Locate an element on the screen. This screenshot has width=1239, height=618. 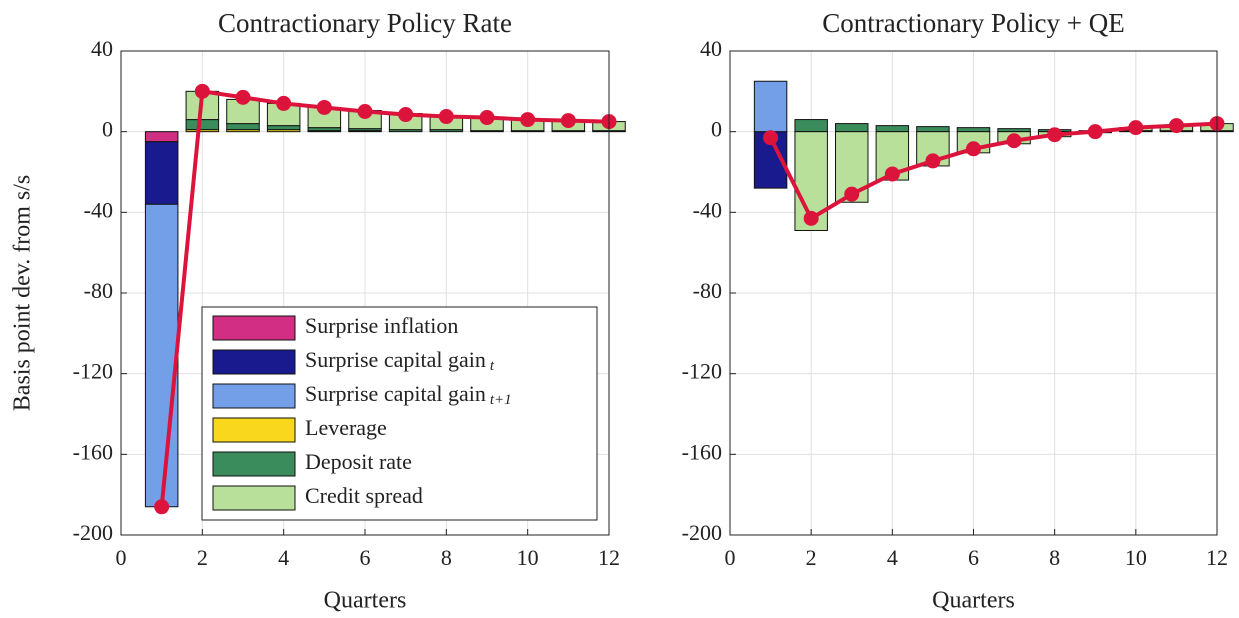
legend-label: Surprise capital gain t+1 is located at coordinates (408, 394).